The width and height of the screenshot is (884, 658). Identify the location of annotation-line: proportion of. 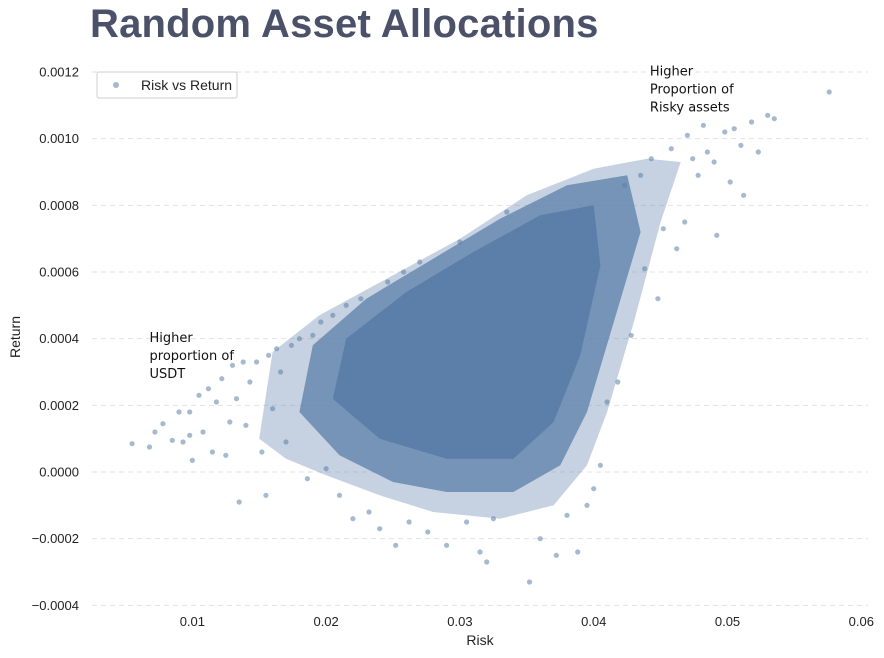
(192, 356).